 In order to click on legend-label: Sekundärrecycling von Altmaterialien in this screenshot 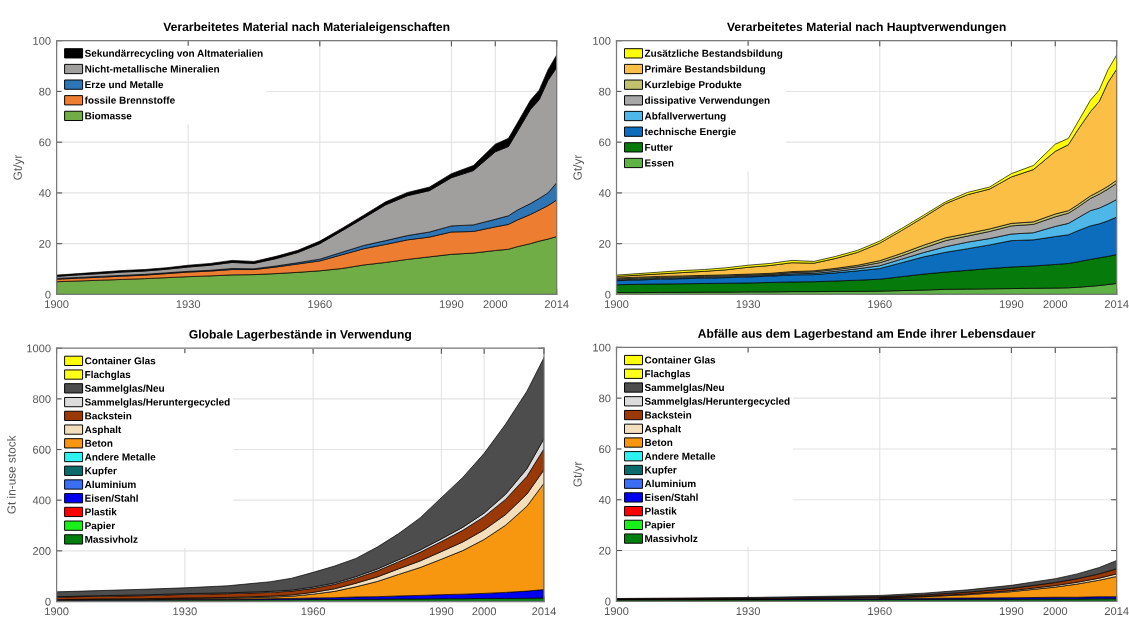, I will do `click(173, 54)`.